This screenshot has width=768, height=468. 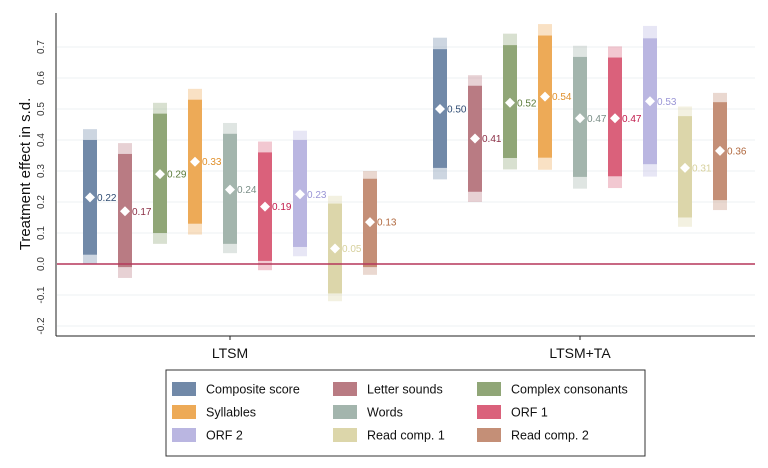 I want to click on y-tick-label: 0.7, so click(x=41, y=47).